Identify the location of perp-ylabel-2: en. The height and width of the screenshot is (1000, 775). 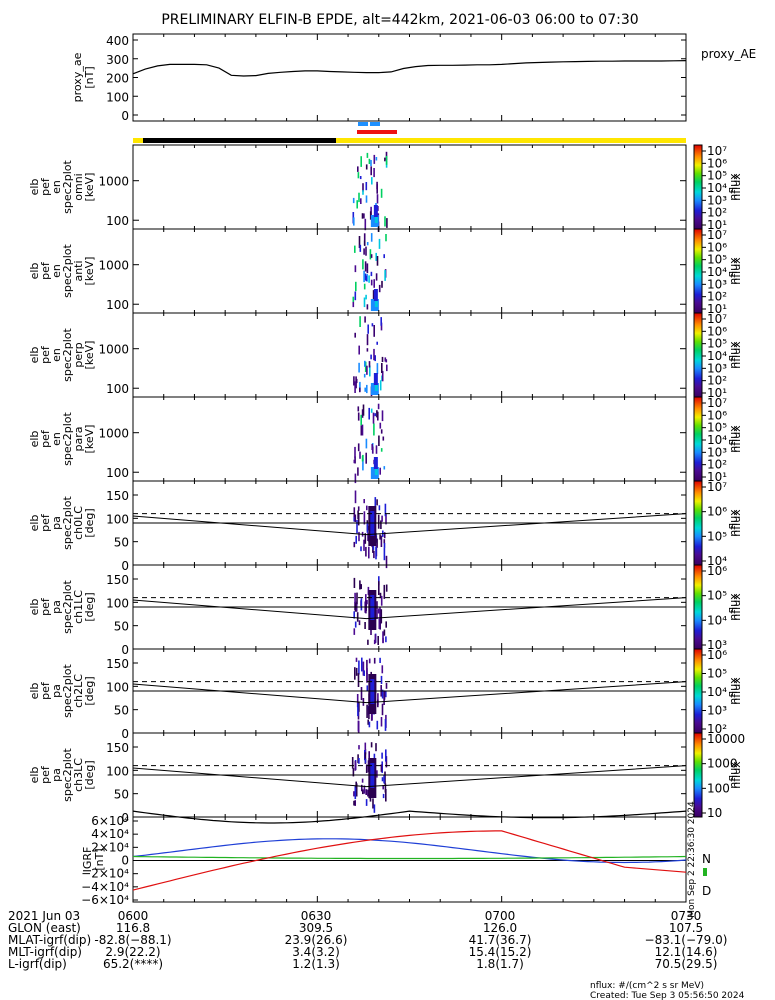
(56, 355).